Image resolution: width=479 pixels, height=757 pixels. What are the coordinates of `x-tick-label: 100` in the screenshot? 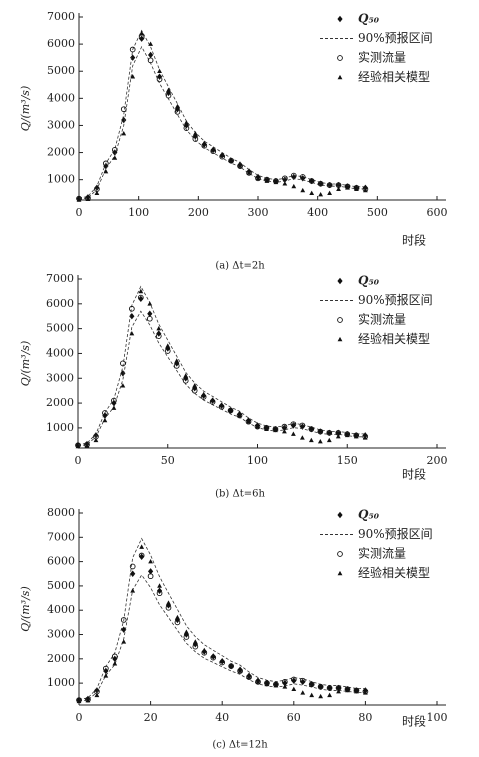 It's located at (138, 212).